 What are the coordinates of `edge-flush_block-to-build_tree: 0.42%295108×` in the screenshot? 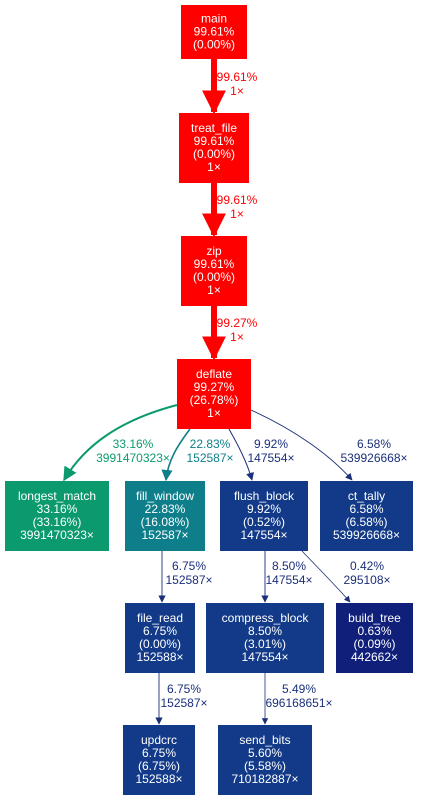 It's located at (346, 576).